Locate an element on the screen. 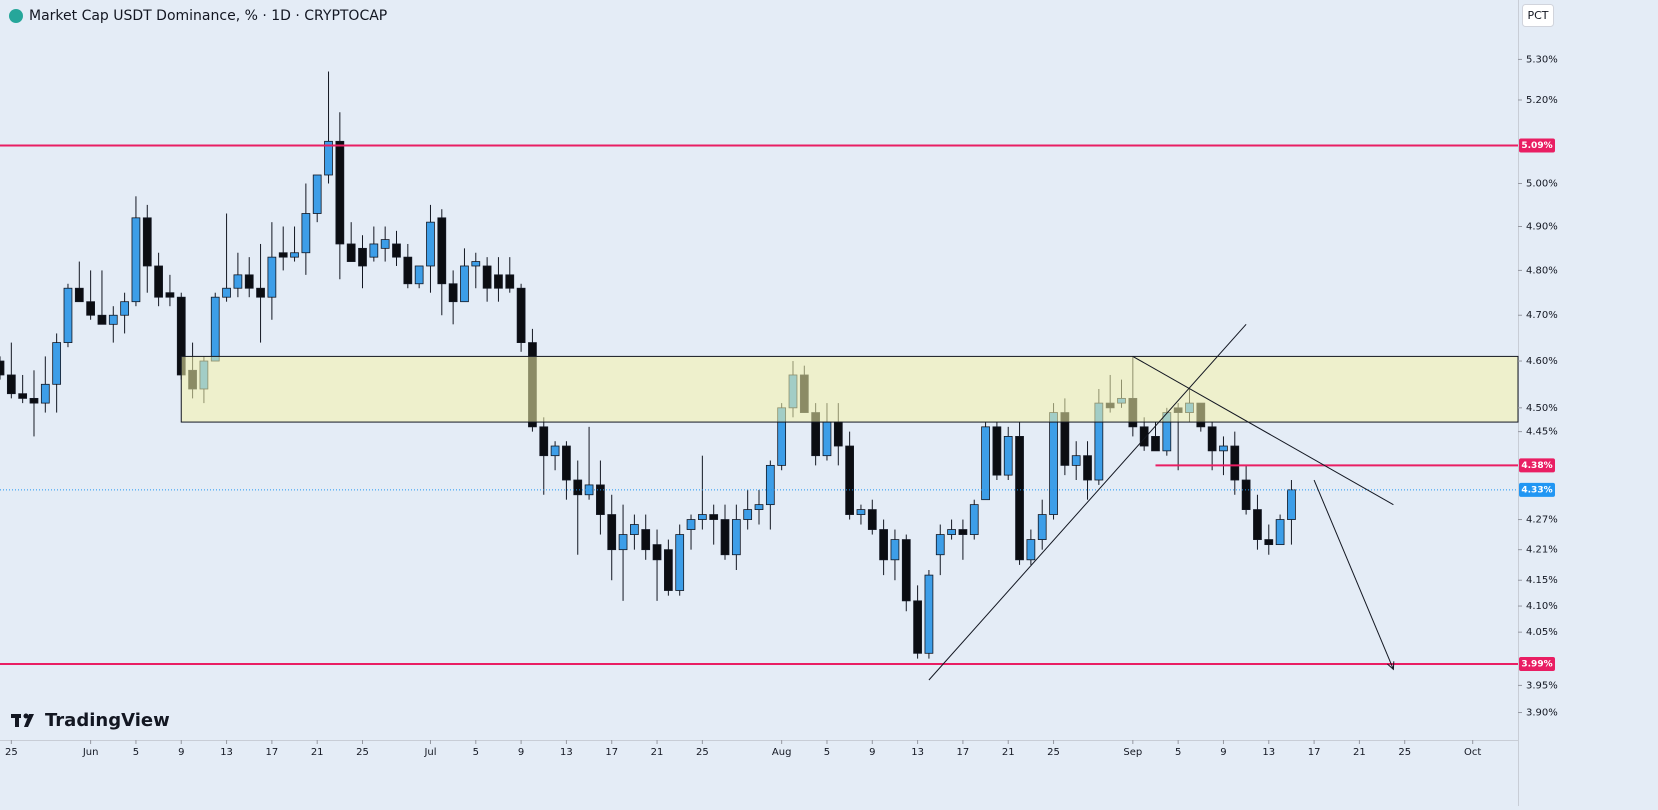 The width and height of the screenshot is (1658, 810). y-tick-label: 4.60% is located at coordinates (1542, 361).